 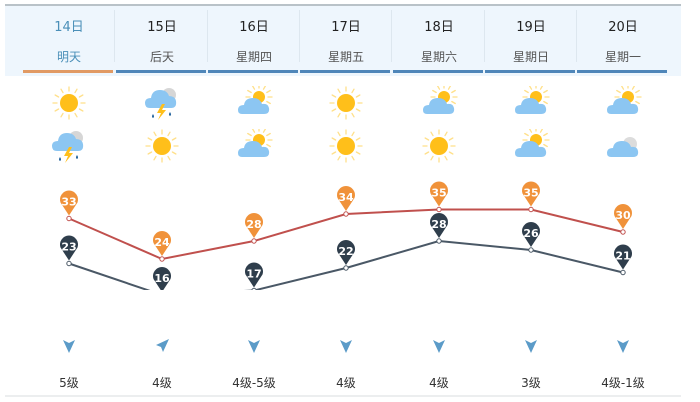 I want to click on active-tab-underline, so click(x=68, y=71).